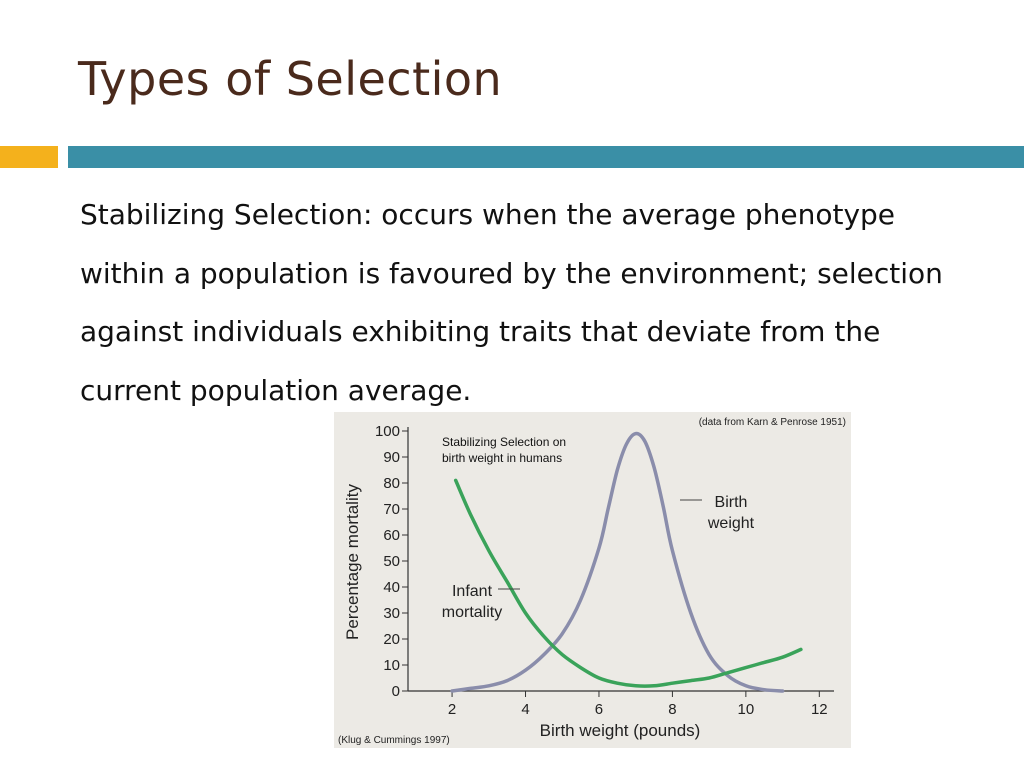  Describe the element at coordinates (819, 709) in the screenshot. I see `x-tick-label: 12` at that location.